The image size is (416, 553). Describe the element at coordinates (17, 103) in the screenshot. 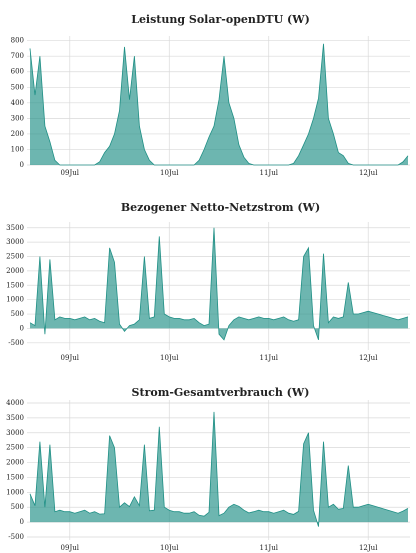

I see `y-tick-label: 400` at that location.